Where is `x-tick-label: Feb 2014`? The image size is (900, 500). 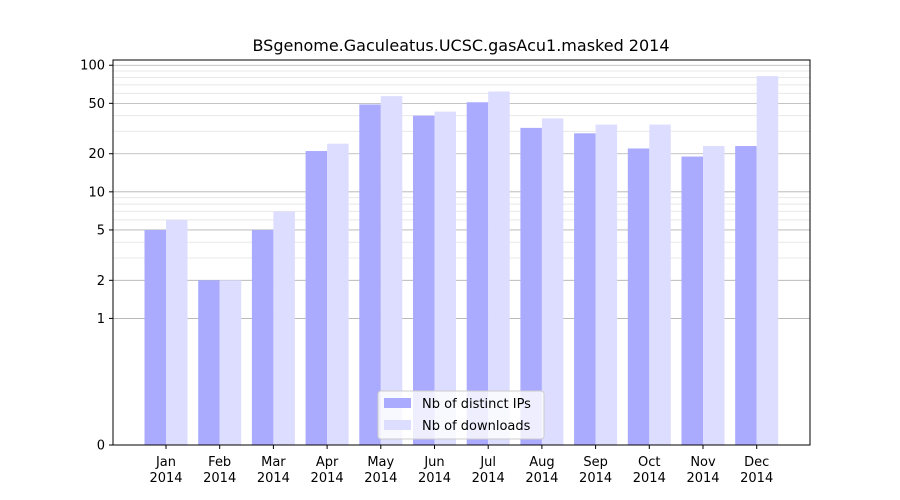 x-tick-label: Feb 2014 is located at coordinates (219, 470).